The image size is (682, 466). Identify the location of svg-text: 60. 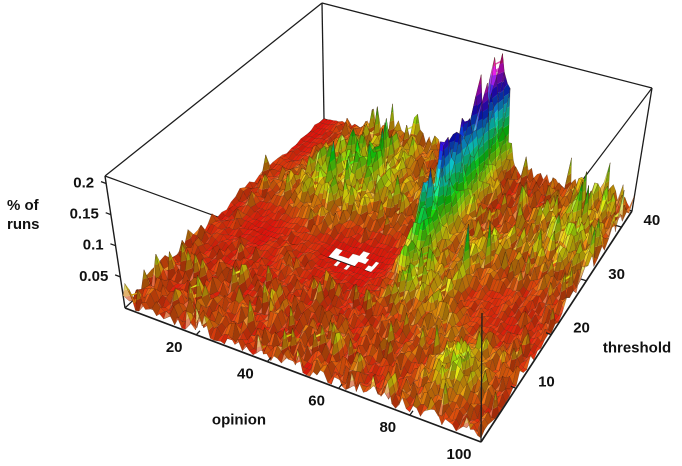
(316, 400).